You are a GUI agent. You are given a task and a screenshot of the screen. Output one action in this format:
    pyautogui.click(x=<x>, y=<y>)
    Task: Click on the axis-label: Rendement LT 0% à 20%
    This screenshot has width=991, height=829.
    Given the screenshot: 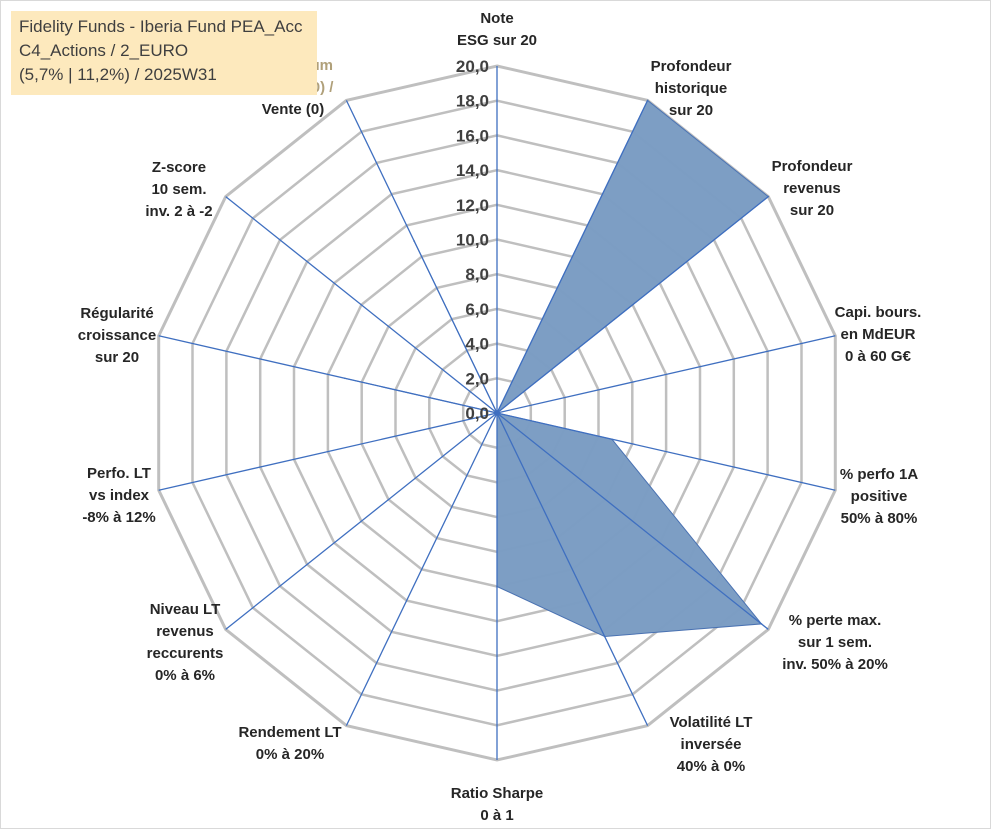 What is the action you would take?
    pyautogui.click(x=289, y=743)
    